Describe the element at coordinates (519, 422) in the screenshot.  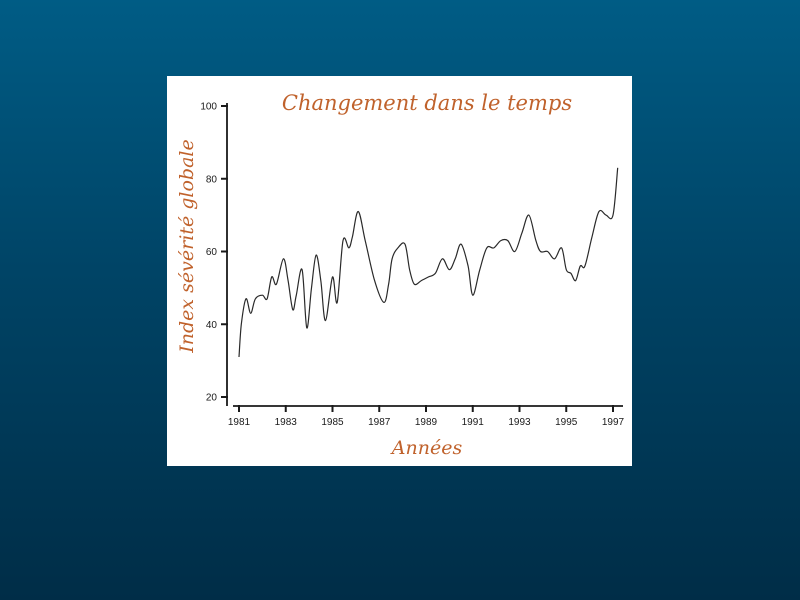
I see `x-tick-label: 1993` at that location.